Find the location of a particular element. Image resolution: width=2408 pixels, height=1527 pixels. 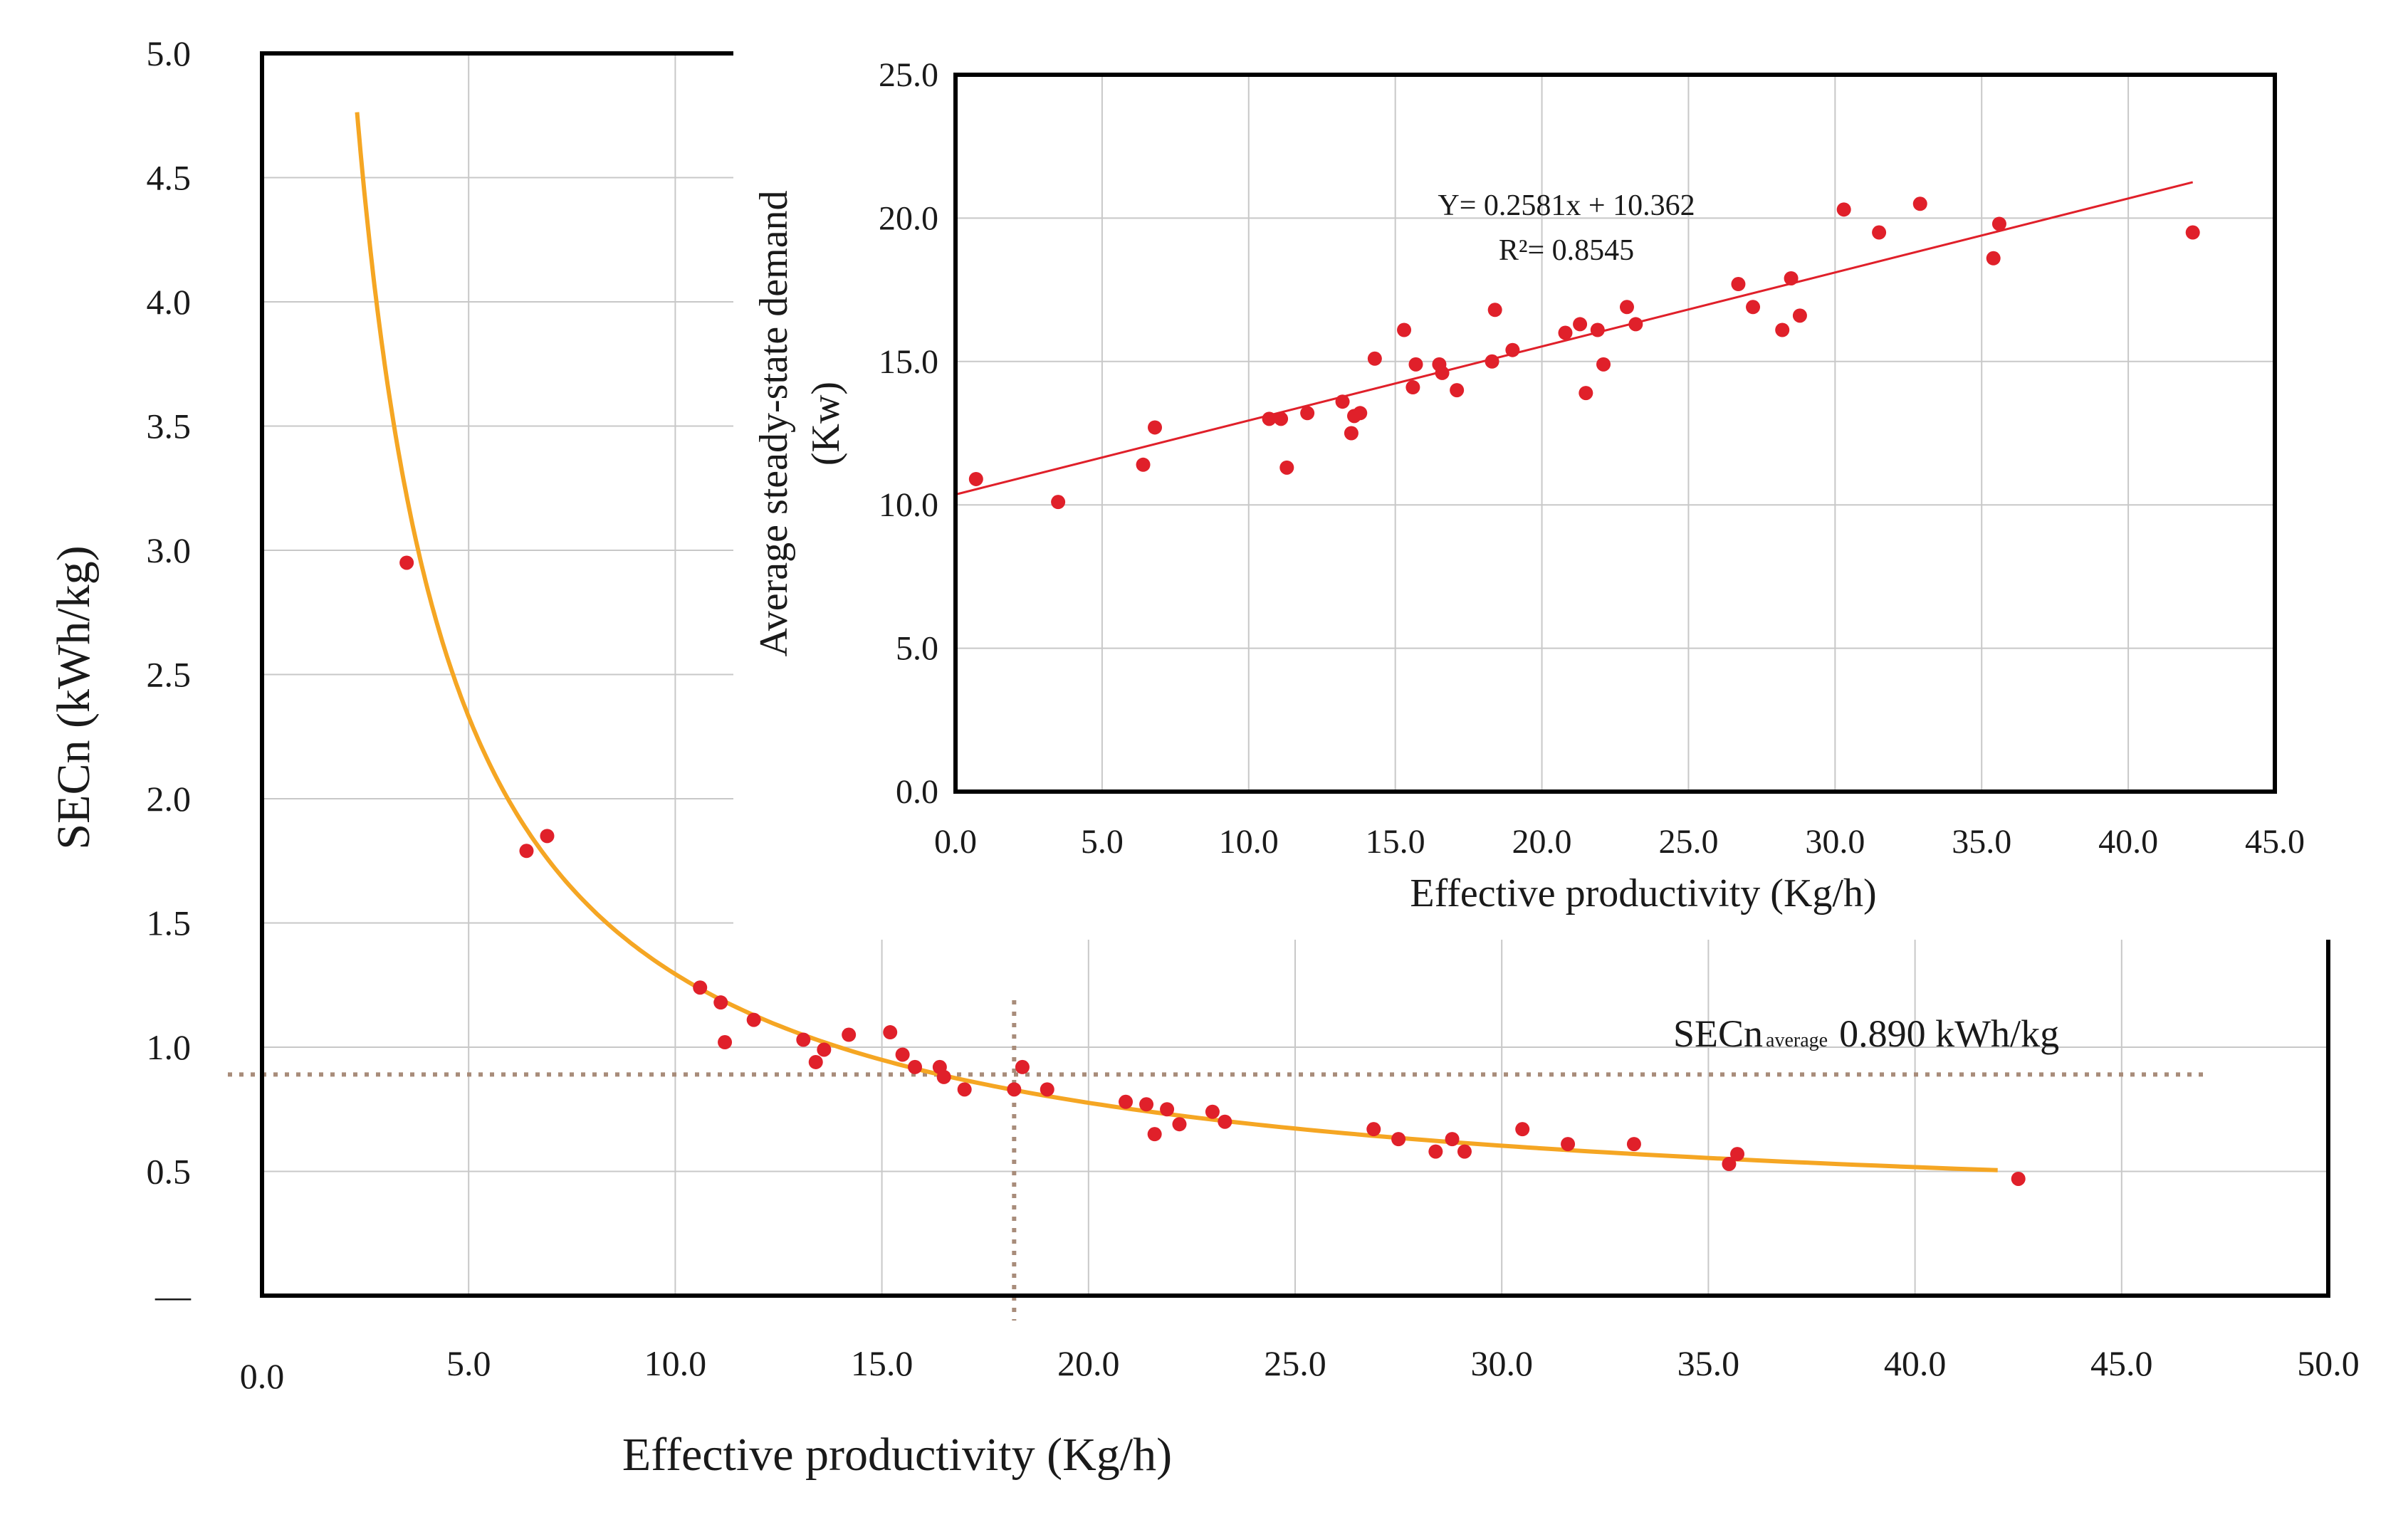

main-x-axis-title: Effective productivity (Kg/h) is located at coordinates (897, 1455).